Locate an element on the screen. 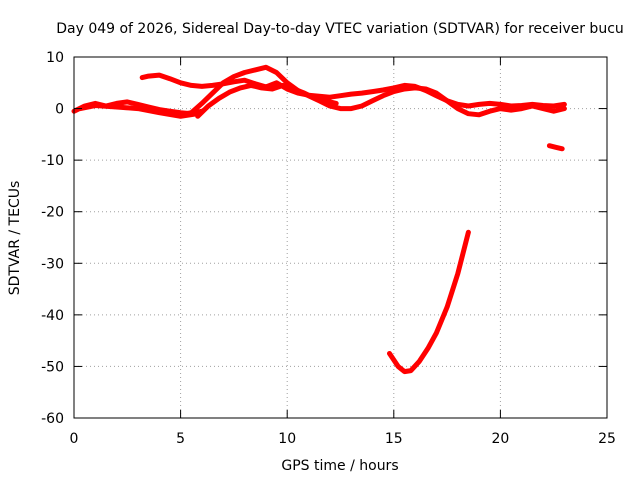  y-tick-label: -60 is located at coordinates (52, 419).